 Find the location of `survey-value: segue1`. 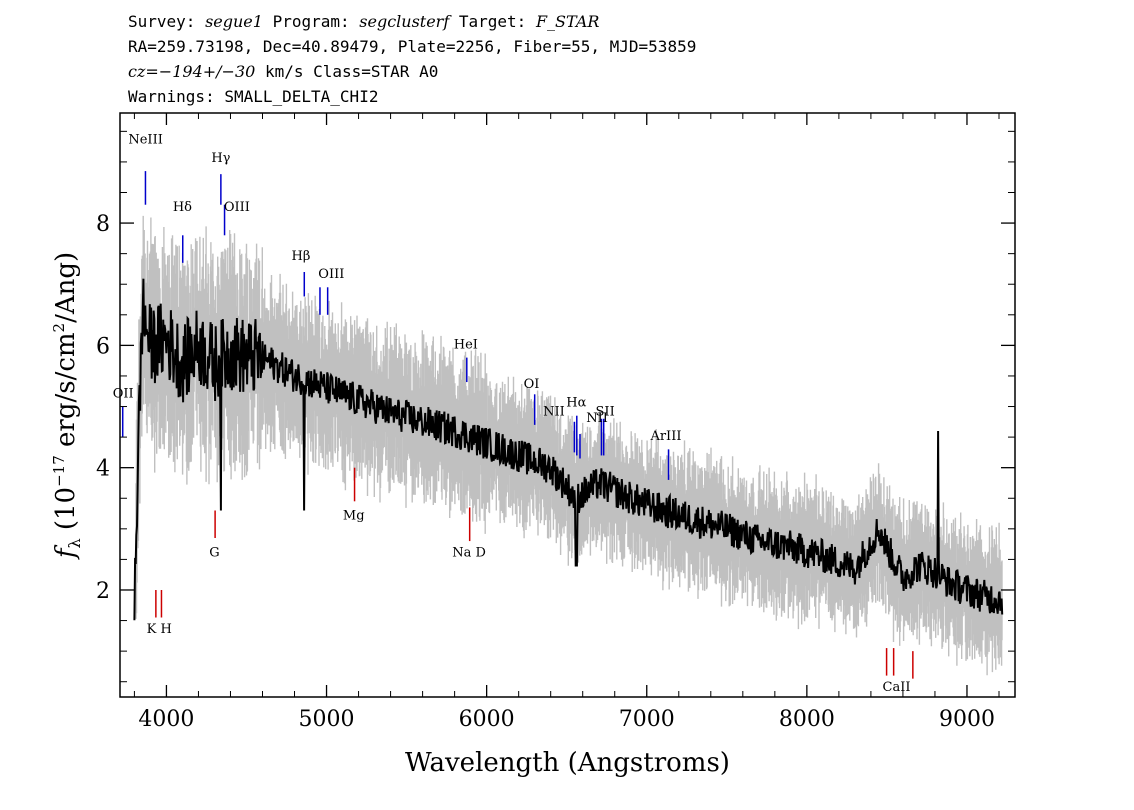

survey-value: segue1 is located at coordinates (234, 21).